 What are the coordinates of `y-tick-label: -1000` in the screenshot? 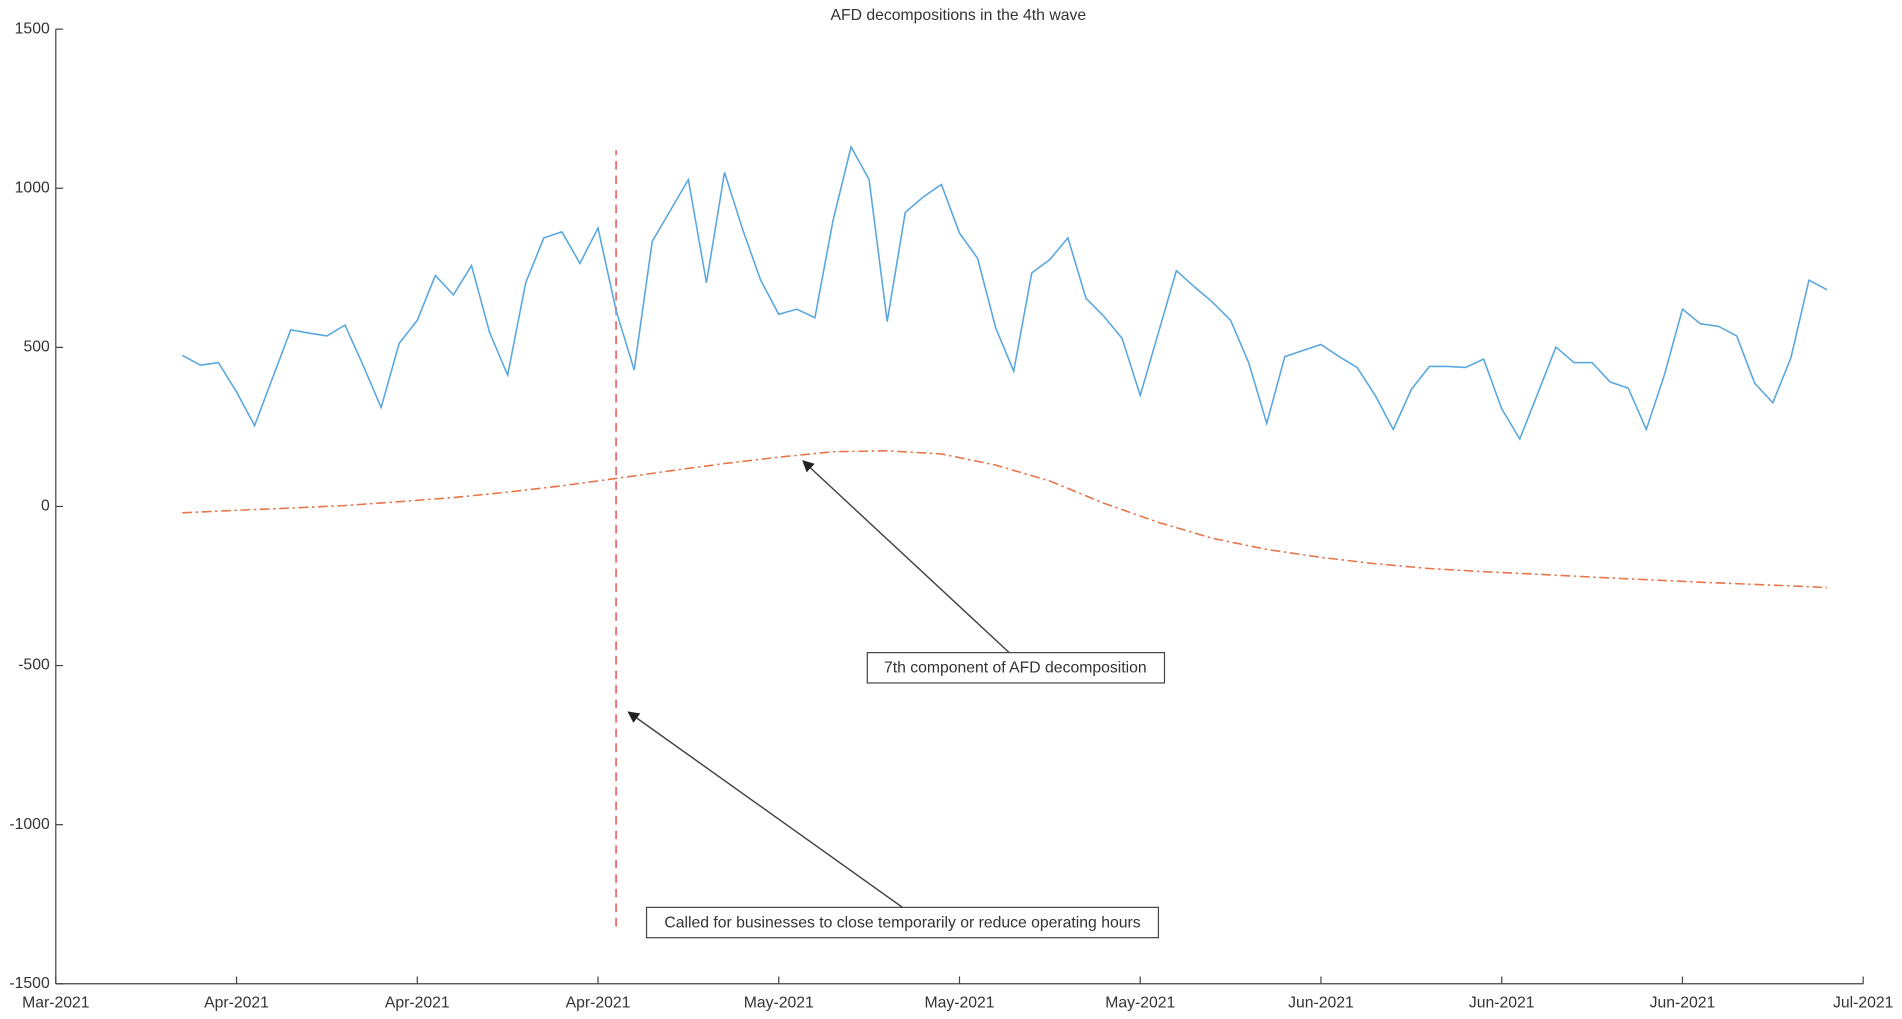 It's located at (29, 824).